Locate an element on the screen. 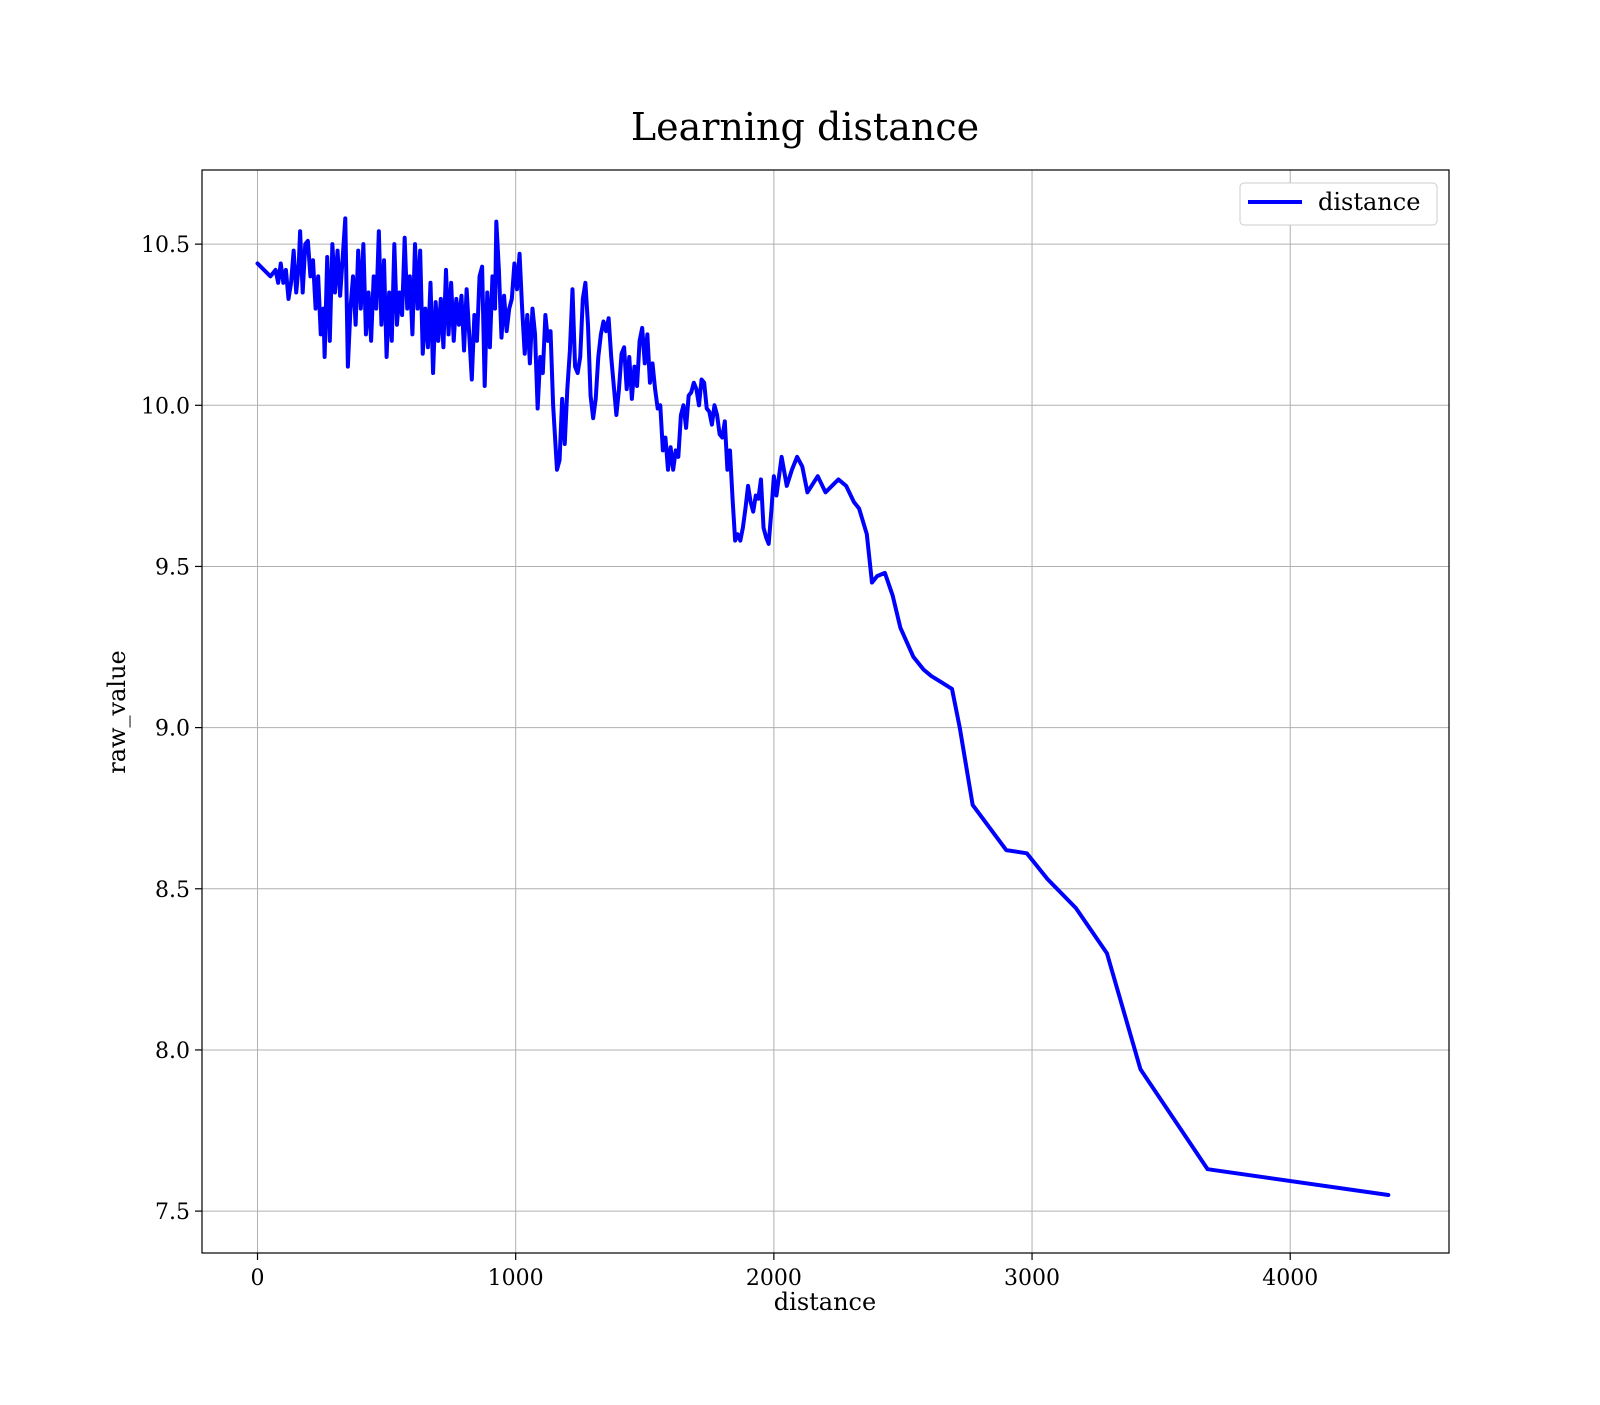 The height and width of the screenshot is (1405, 1600). y-tick-label: 9.0 is located at coordinates (172, 729).